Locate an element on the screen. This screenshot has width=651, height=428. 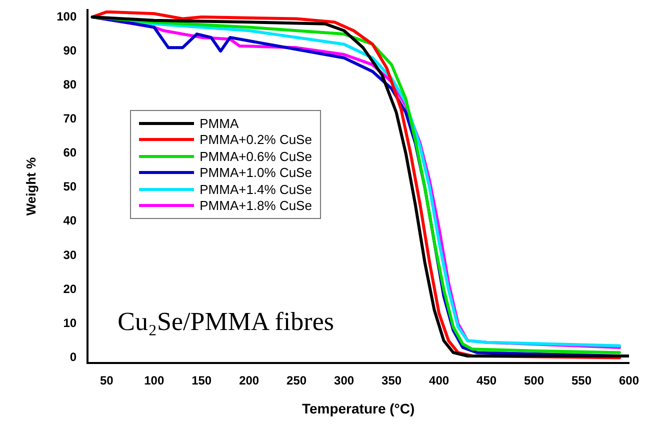
legend-label: PMMA+1.4% CuSe is located at coordinates (256, 189).